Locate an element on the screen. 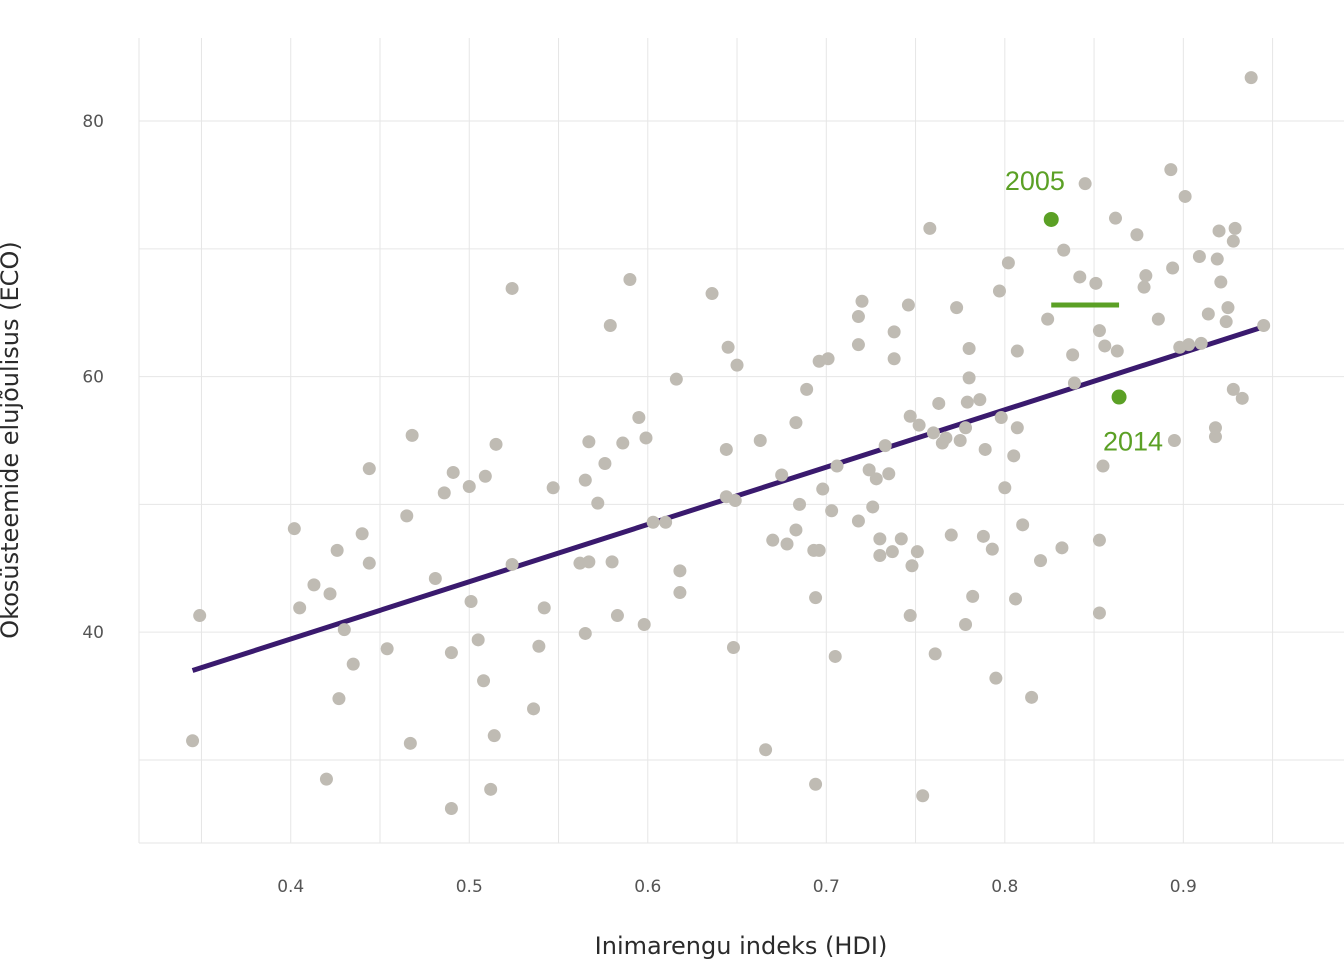 The width and height of the screenshot is (1344, 960). highlight-point is located at coordinates (1051, 219).